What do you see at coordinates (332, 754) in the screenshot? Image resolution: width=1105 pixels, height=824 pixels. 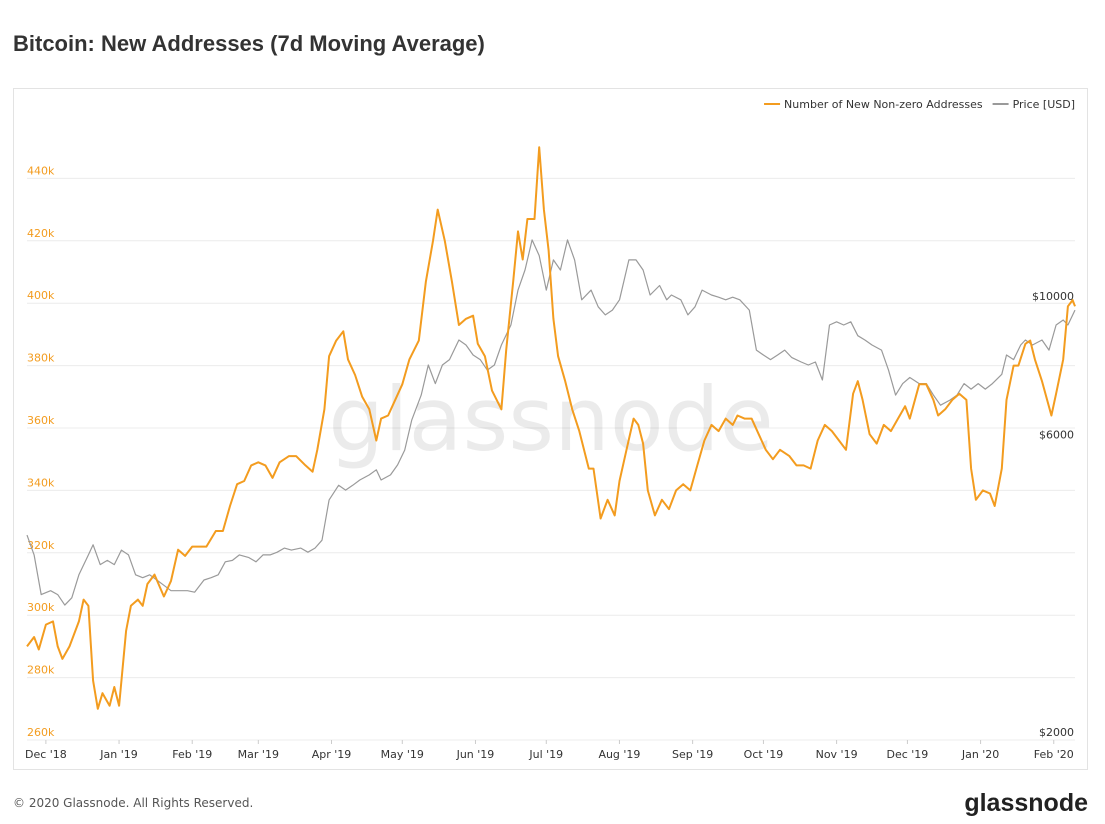 I see `x-tick-label: Apr '19` at bounding box center [332, 754].